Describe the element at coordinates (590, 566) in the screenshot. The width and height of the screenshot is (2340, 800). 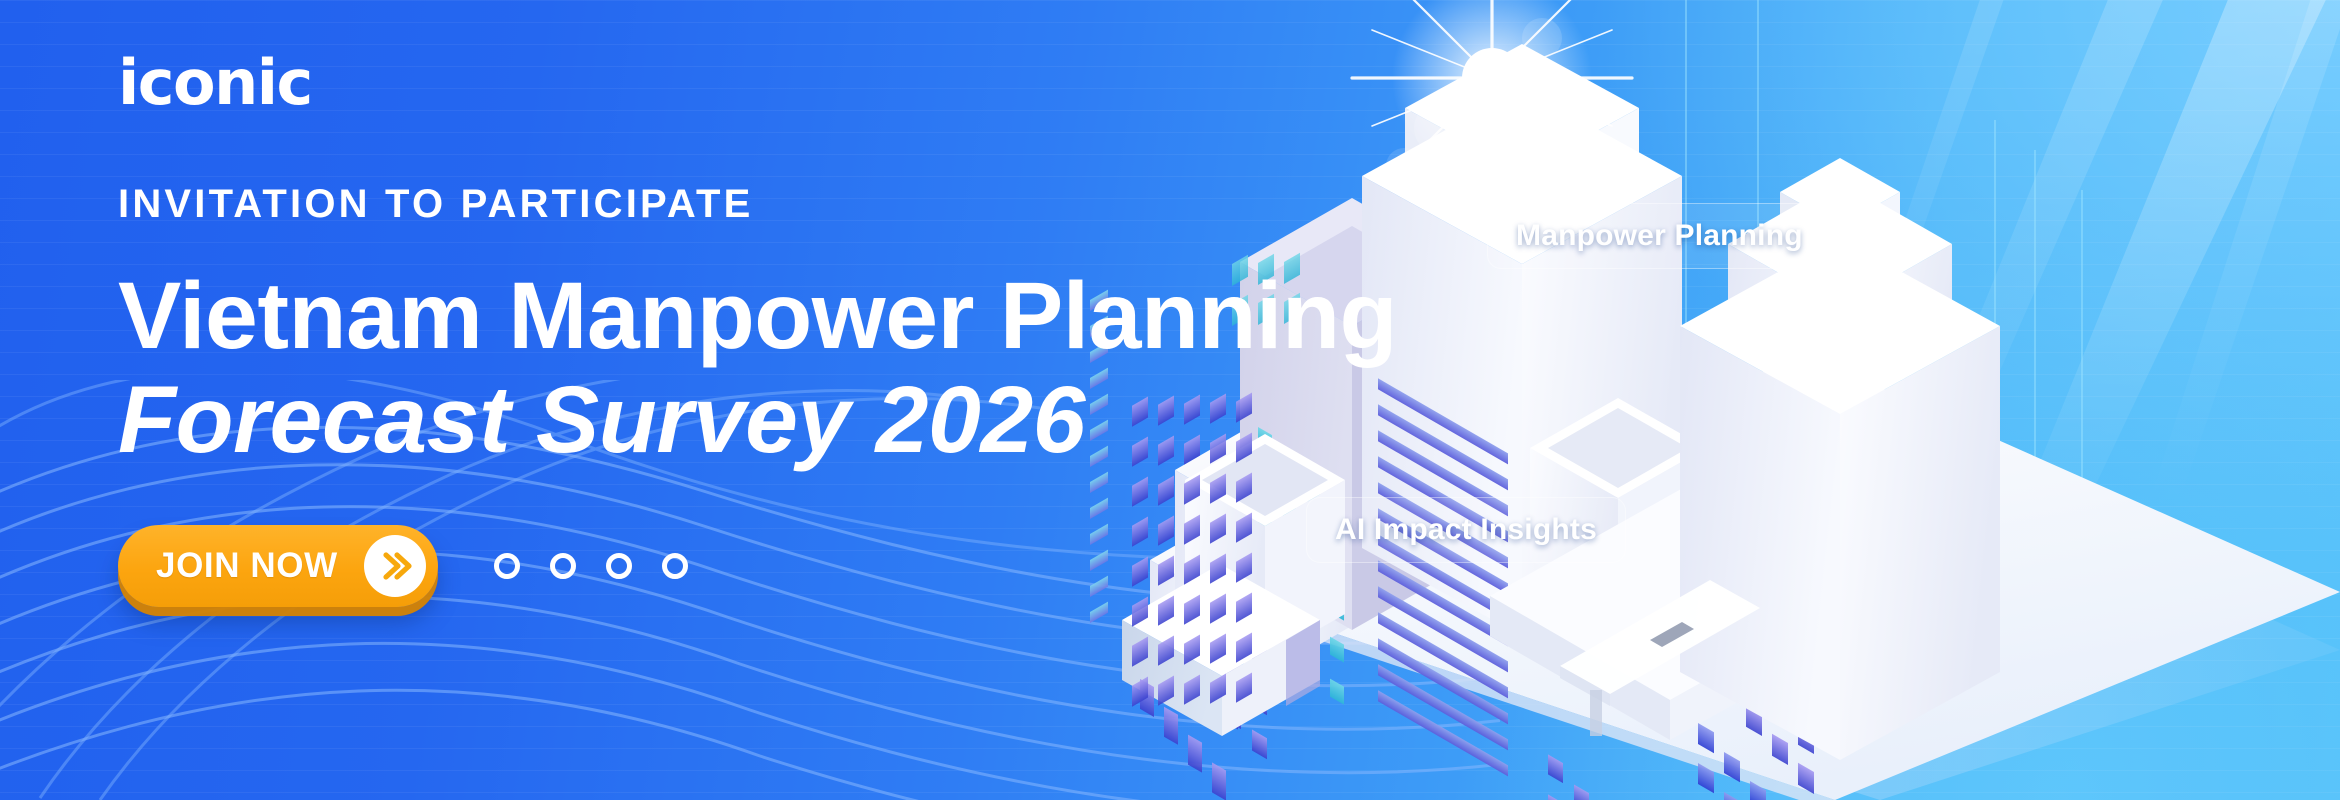
I see `carousel-dots` at that location.